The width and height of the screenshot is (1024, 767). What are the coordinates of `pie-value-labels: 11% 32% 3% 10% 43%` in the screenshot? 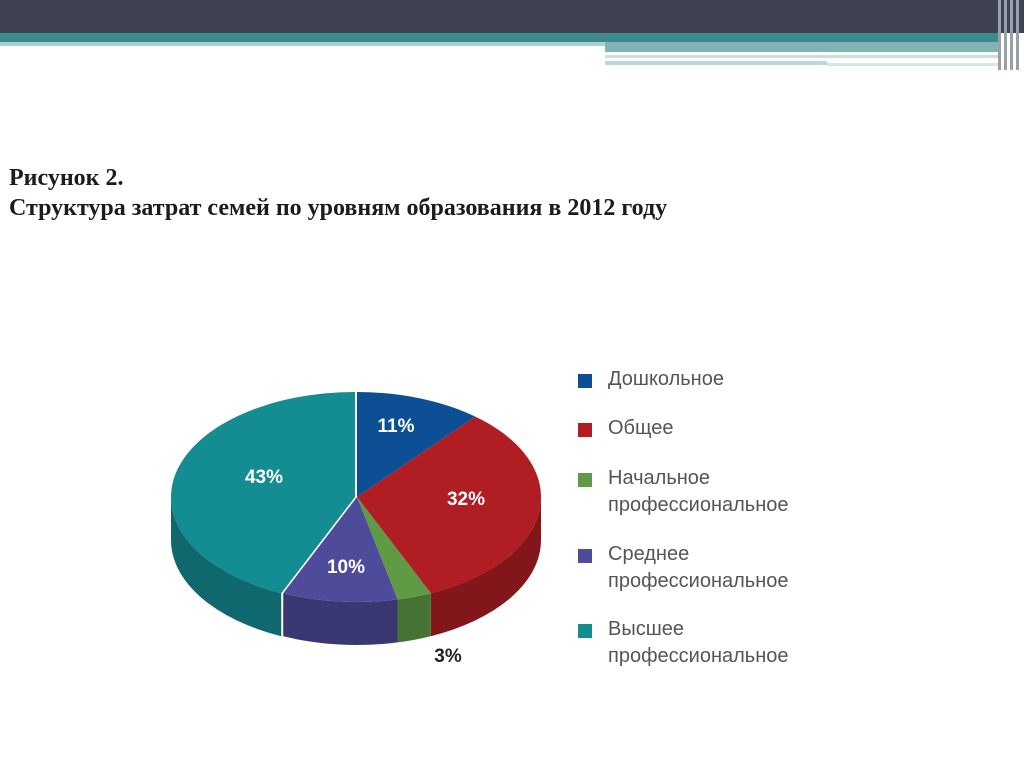 It's located at (365, 541).